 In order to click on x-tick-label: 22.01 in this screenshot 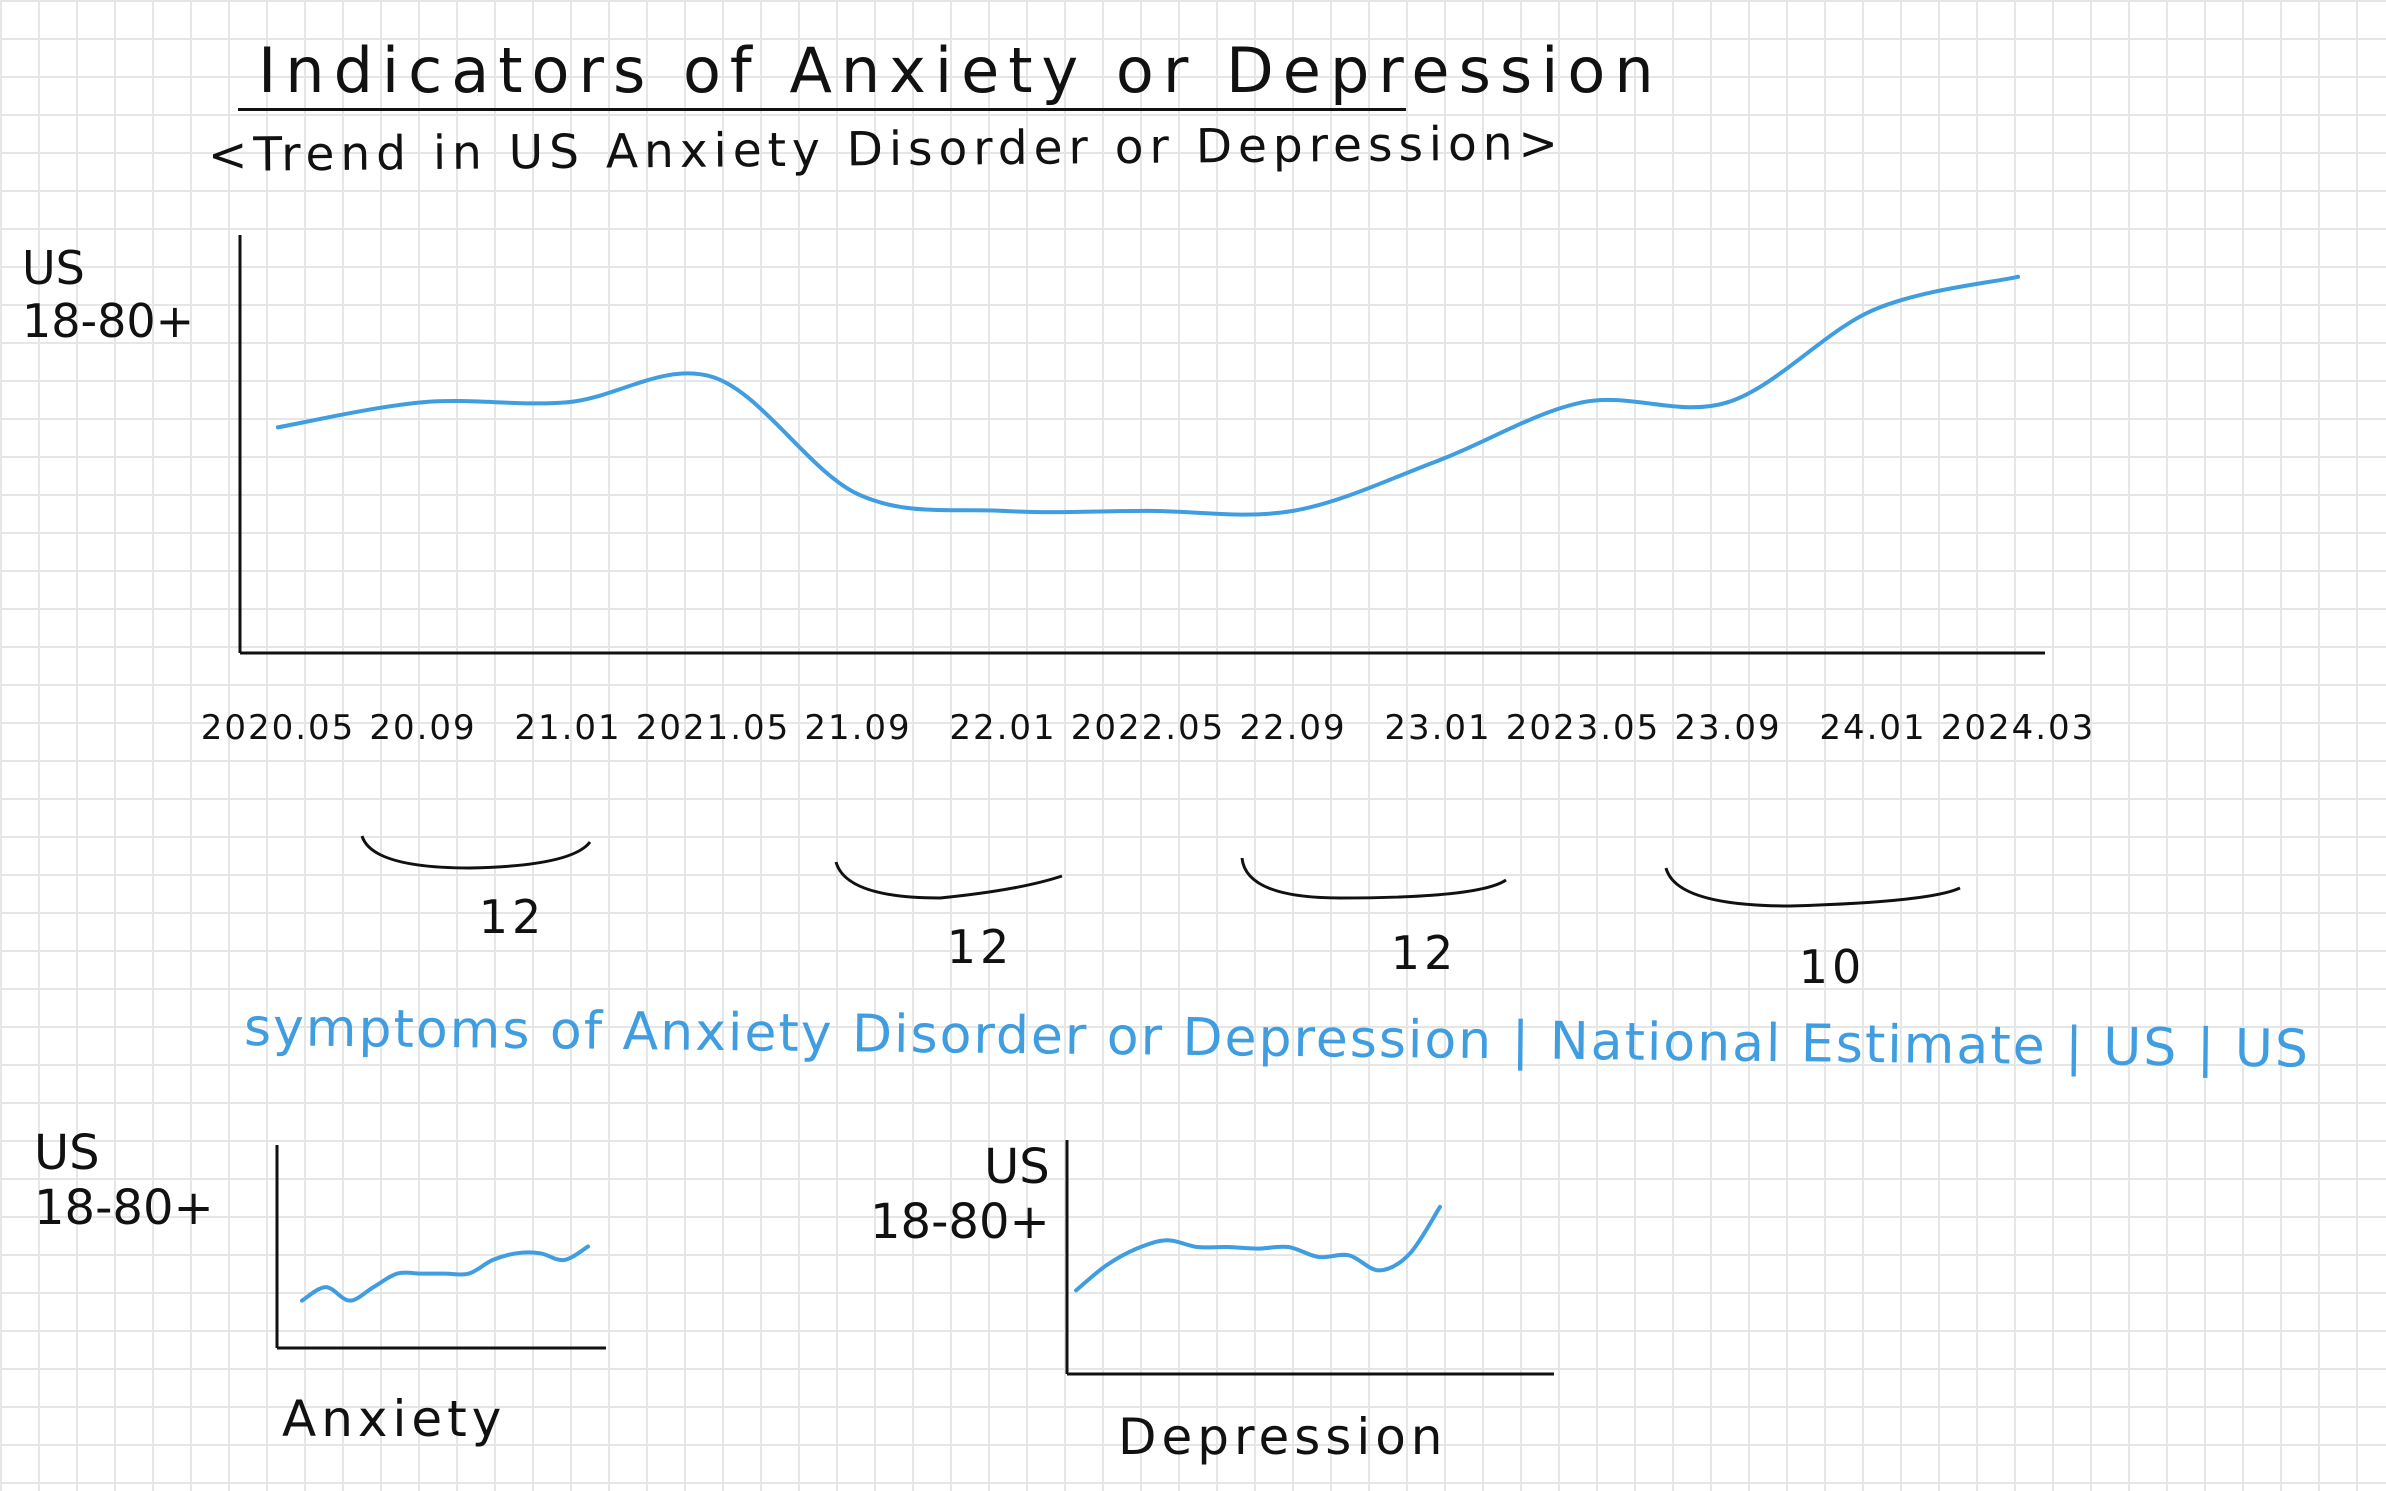, I will do `click(1003, 728)`.